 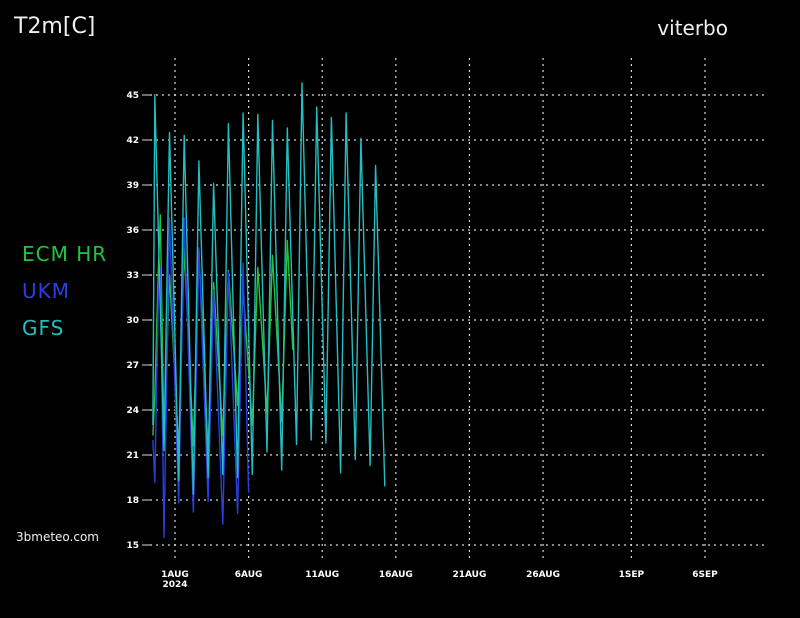 What do you see at coordinates (132, 186) in the screenshot?
I see `y-tick-label: 39` at bounding box center [132, 186].